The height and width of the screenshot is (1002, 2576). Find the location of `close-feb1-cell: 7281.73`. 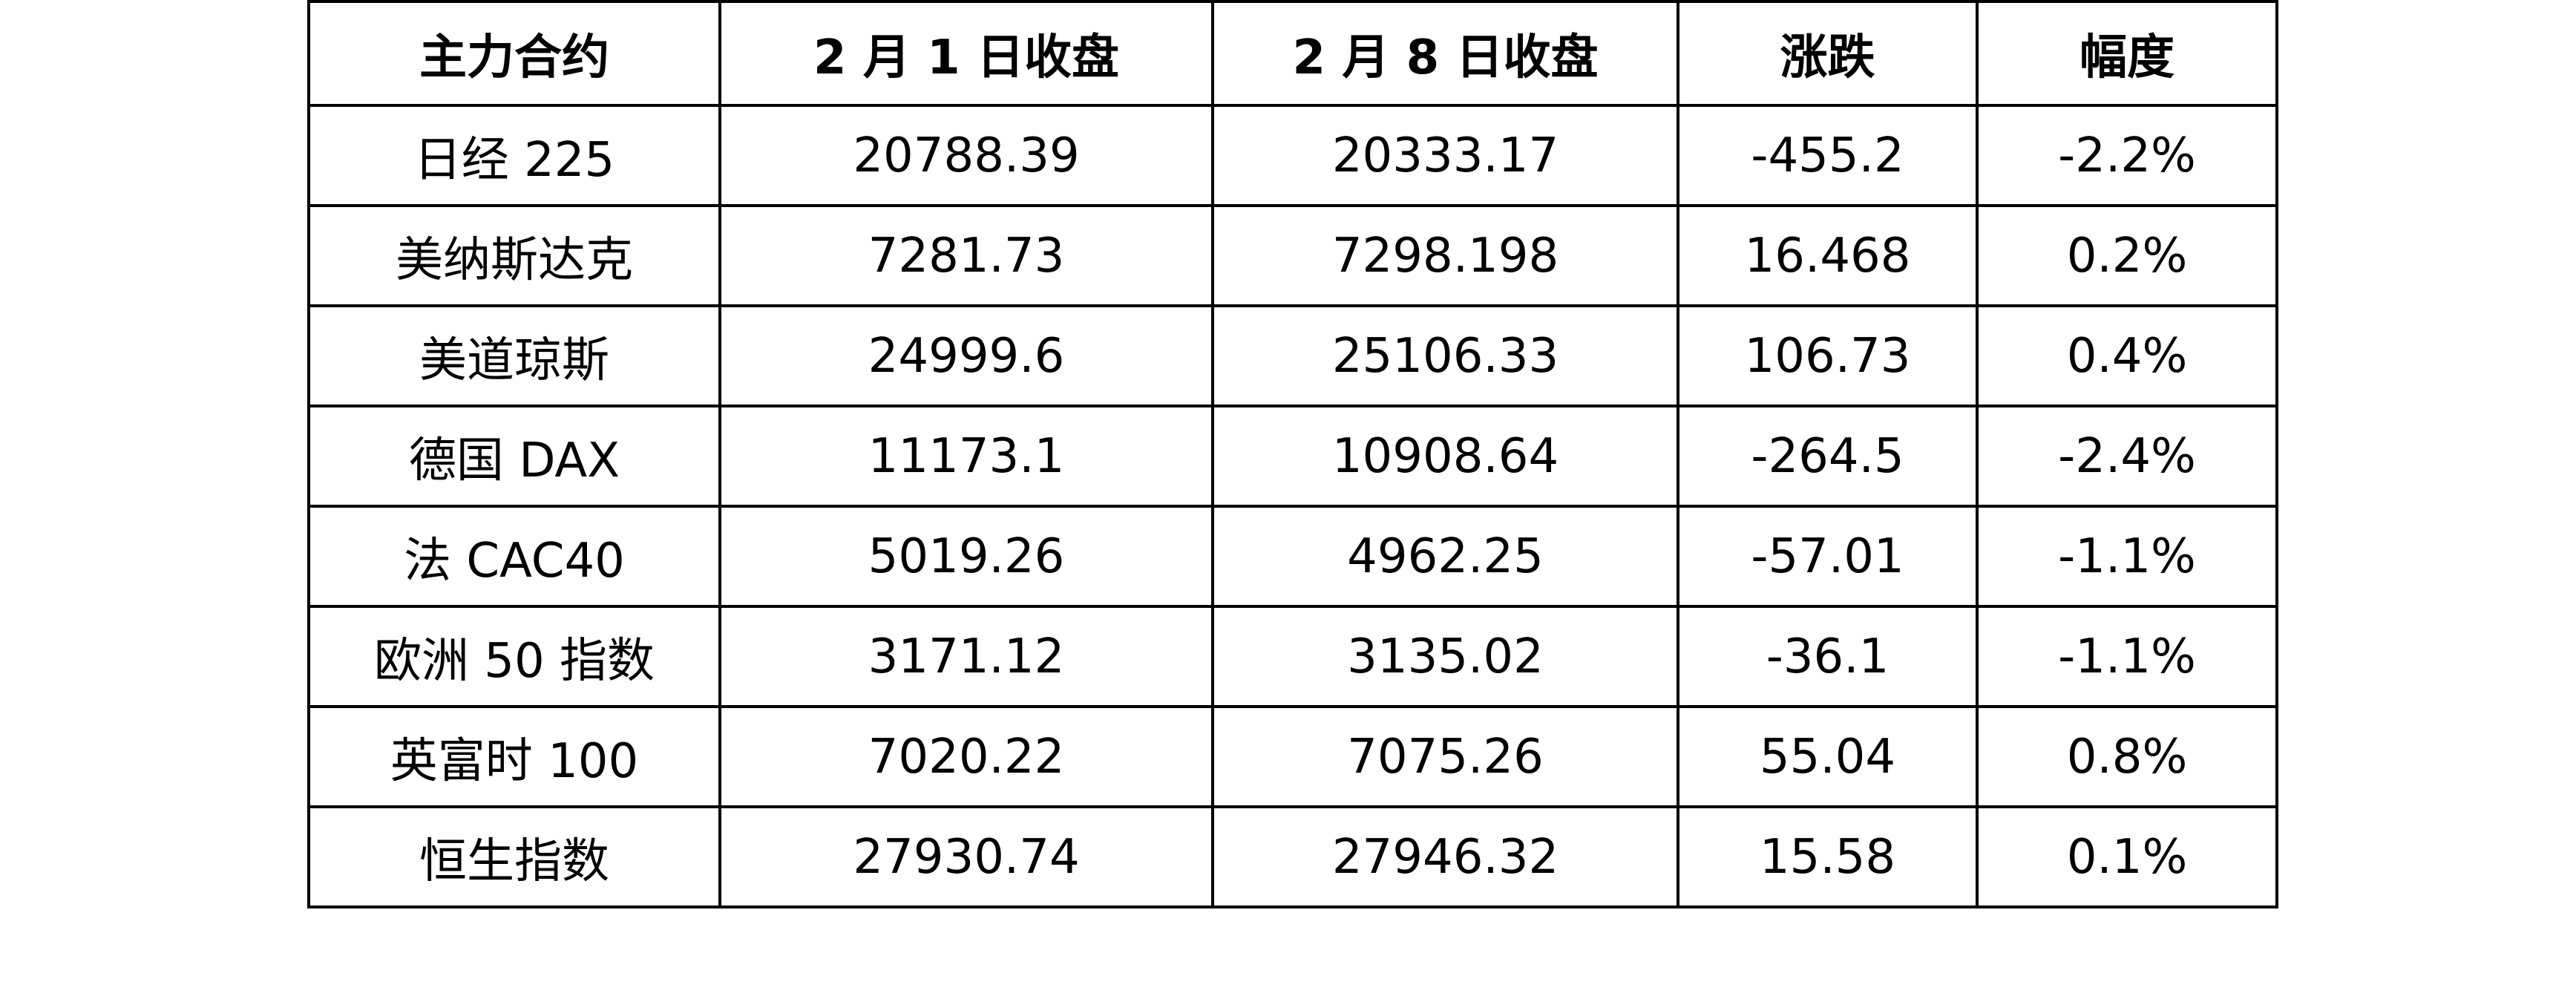

close-feb1-cell: 7281.73 is located at coordinates (966, 256).